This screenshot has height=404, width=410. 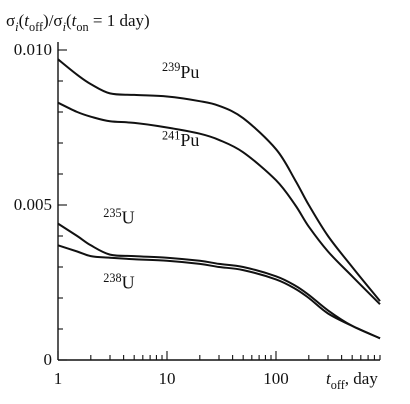 I want to click on x-tick-label: 100, so click(x=276, y=378).